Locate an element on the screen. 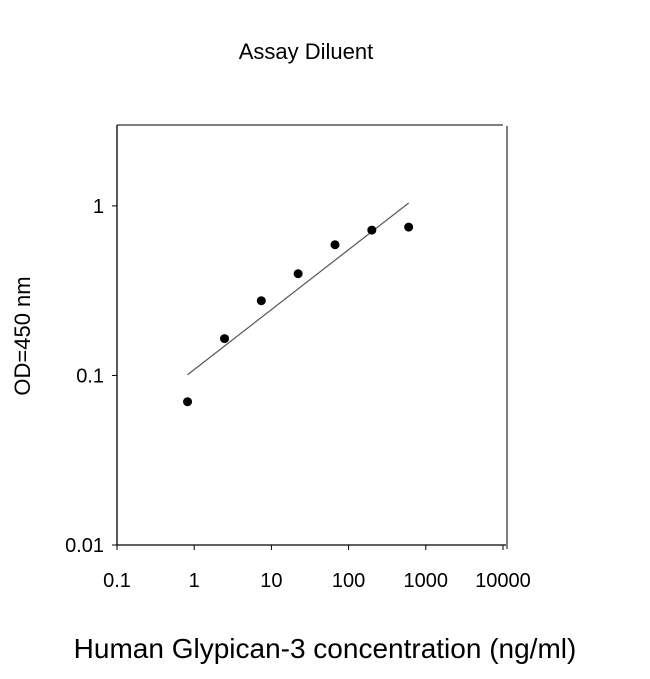 The height and width of the screenshot is (679, 650). x-tick-label: 10000 is located at coordinates (503, 581).